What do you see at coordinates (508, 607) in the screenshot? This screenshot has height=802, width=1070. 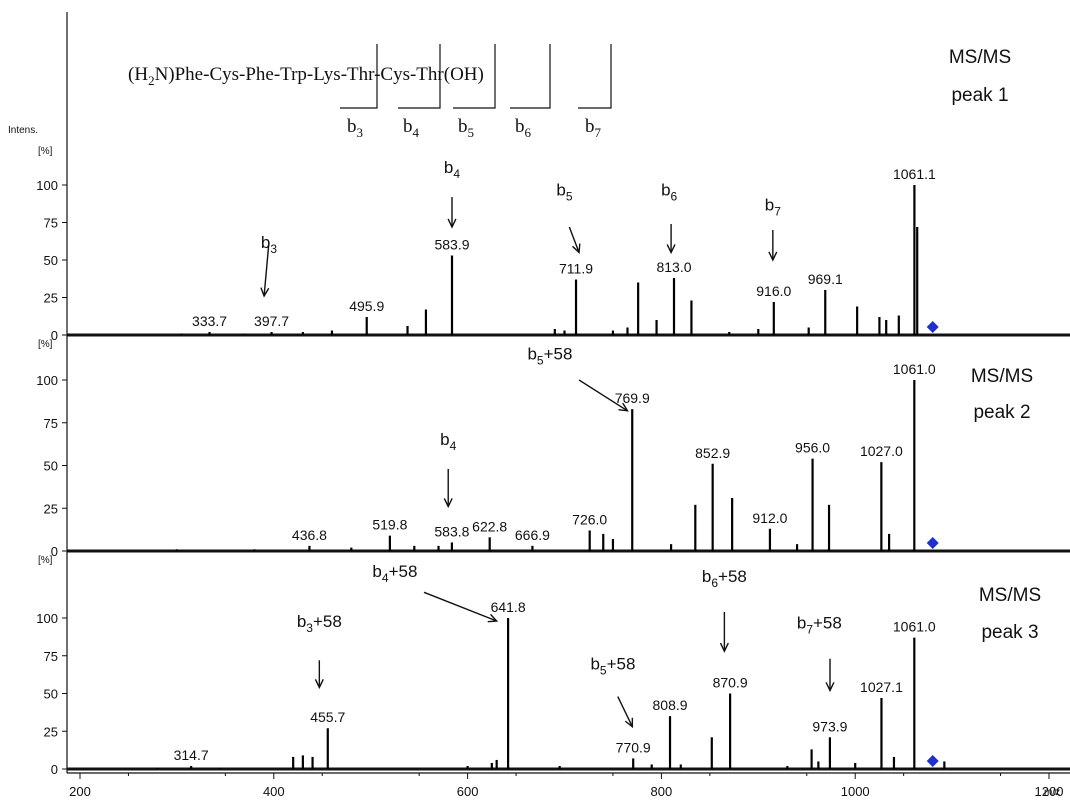 I see `peak-mz-label: 641.8` at bounding box center [508, 607].